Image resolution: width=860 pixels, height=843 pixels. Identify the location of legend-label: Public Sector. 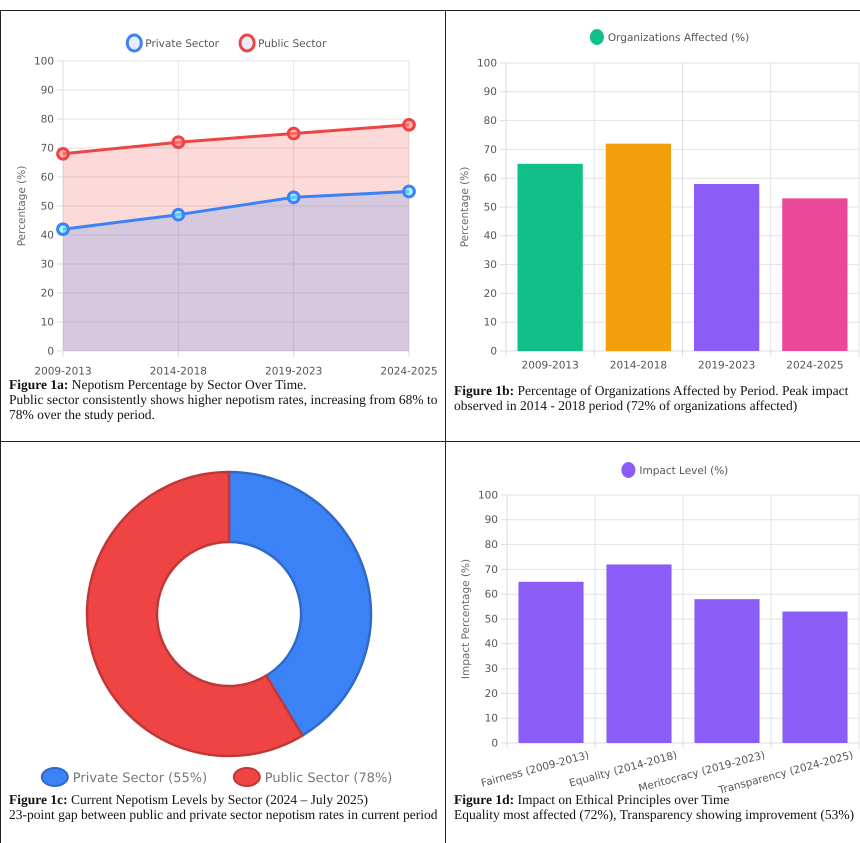
(292, 44).